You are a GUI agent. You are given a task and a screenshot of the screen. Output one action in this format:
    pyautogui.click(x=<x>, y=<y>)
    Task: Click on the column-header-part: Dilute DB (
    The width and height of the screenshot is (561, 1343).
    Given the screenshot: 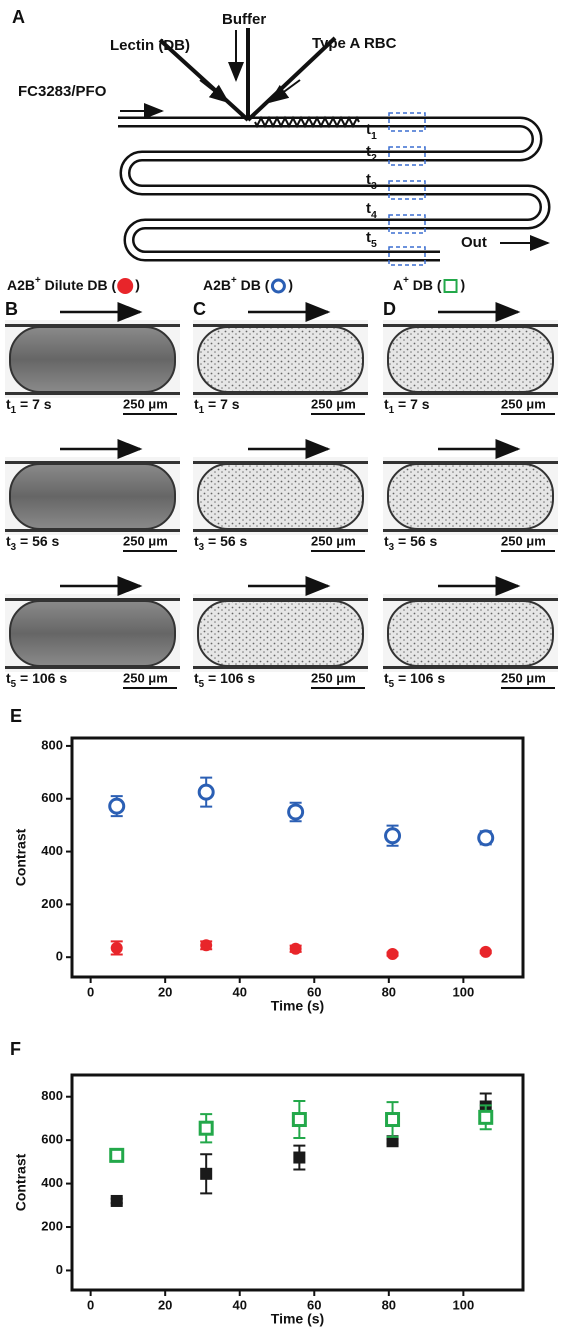 What is the action you would take?
    pyautogui.click(x=79, y=285)
    